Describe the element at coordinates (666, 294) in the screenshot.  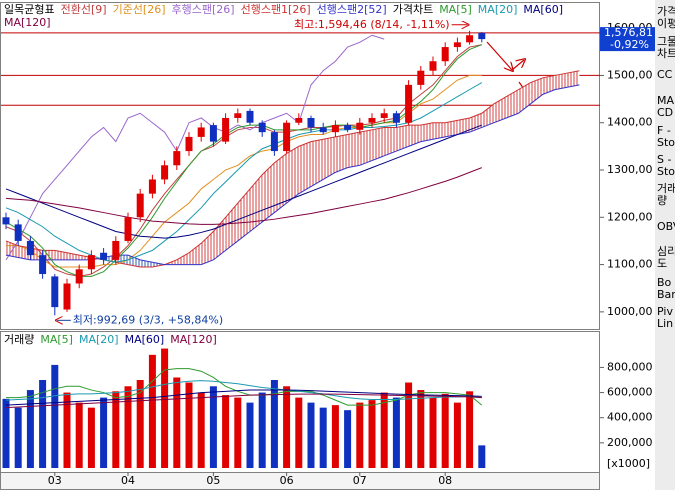
I see `sidebar-item: Ban` at that location.